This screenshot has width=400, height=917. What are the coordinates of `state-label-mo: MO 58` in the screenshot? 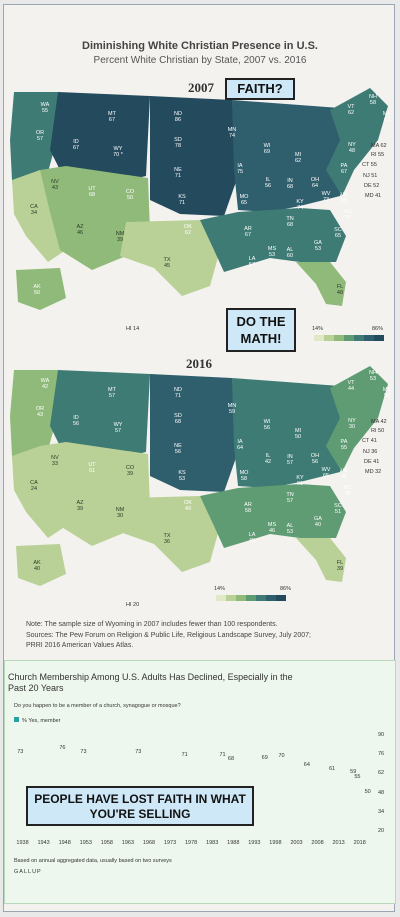 It's located at (244, 476).